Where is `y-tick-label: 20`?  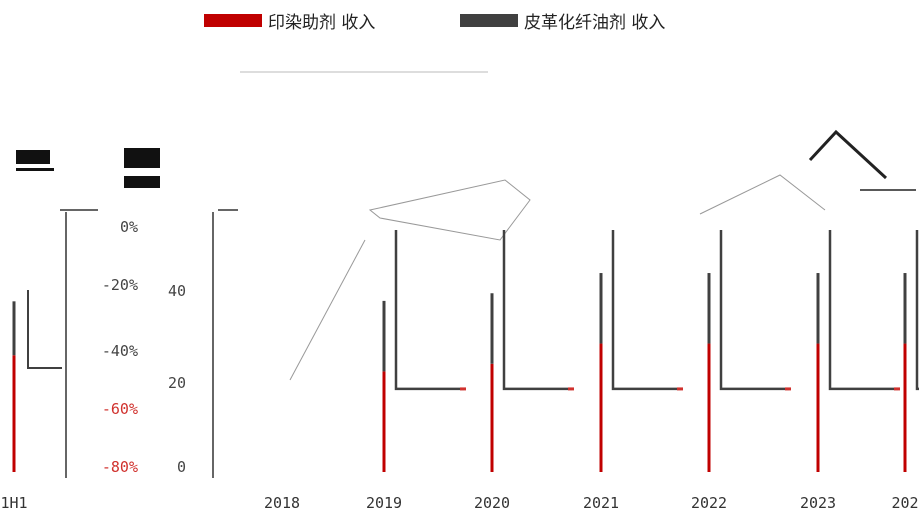
y-tick-label: 20 is located at coordinates (177, 383).